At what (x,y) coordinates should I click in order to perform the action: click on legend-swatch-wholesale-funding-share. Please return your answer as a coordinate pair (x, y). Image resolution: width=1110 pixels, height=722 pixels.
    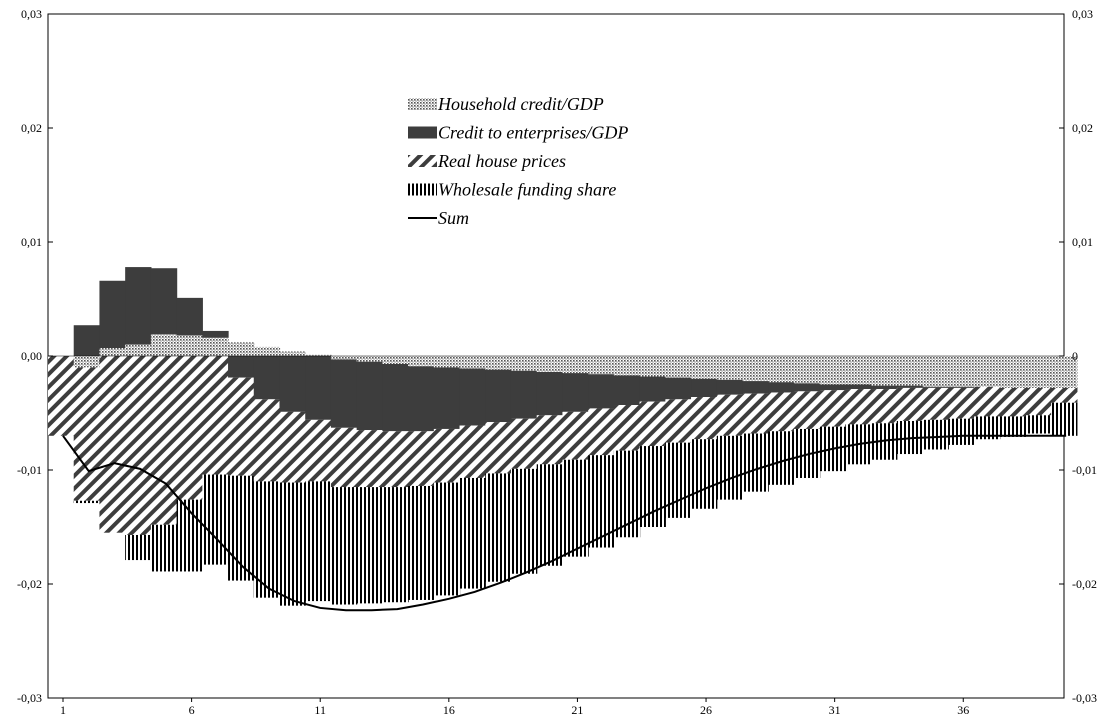
    Looking at the image, I should click on (422, 189).